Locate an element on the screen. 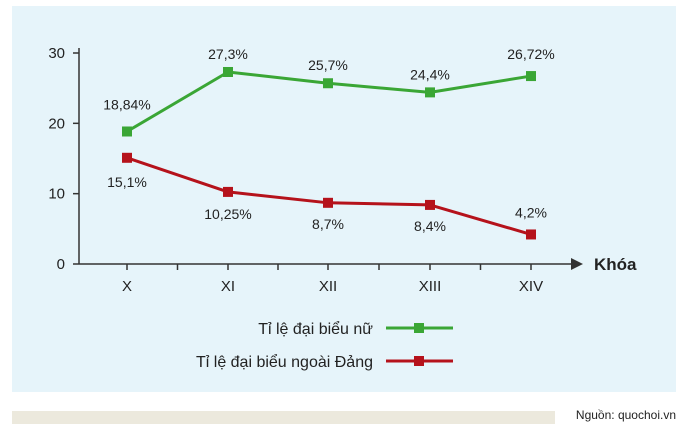 The height and width of the screenshot is (436, 690). x-tick-label: XIII is located at coordinates (430, 286).